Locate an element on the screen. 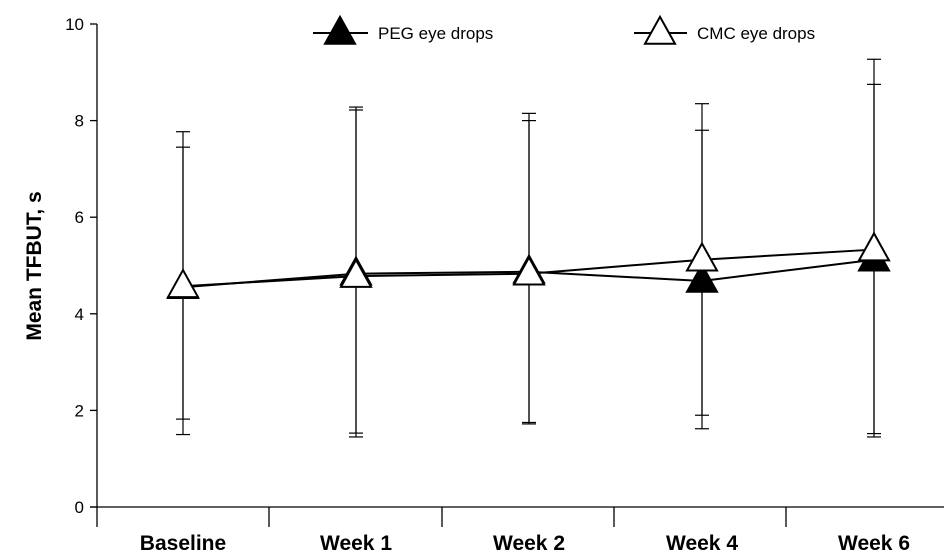 The height and width of the screenshot is (554, 948). x-tick-label: Week 4 is located at coordinates (702, 543).